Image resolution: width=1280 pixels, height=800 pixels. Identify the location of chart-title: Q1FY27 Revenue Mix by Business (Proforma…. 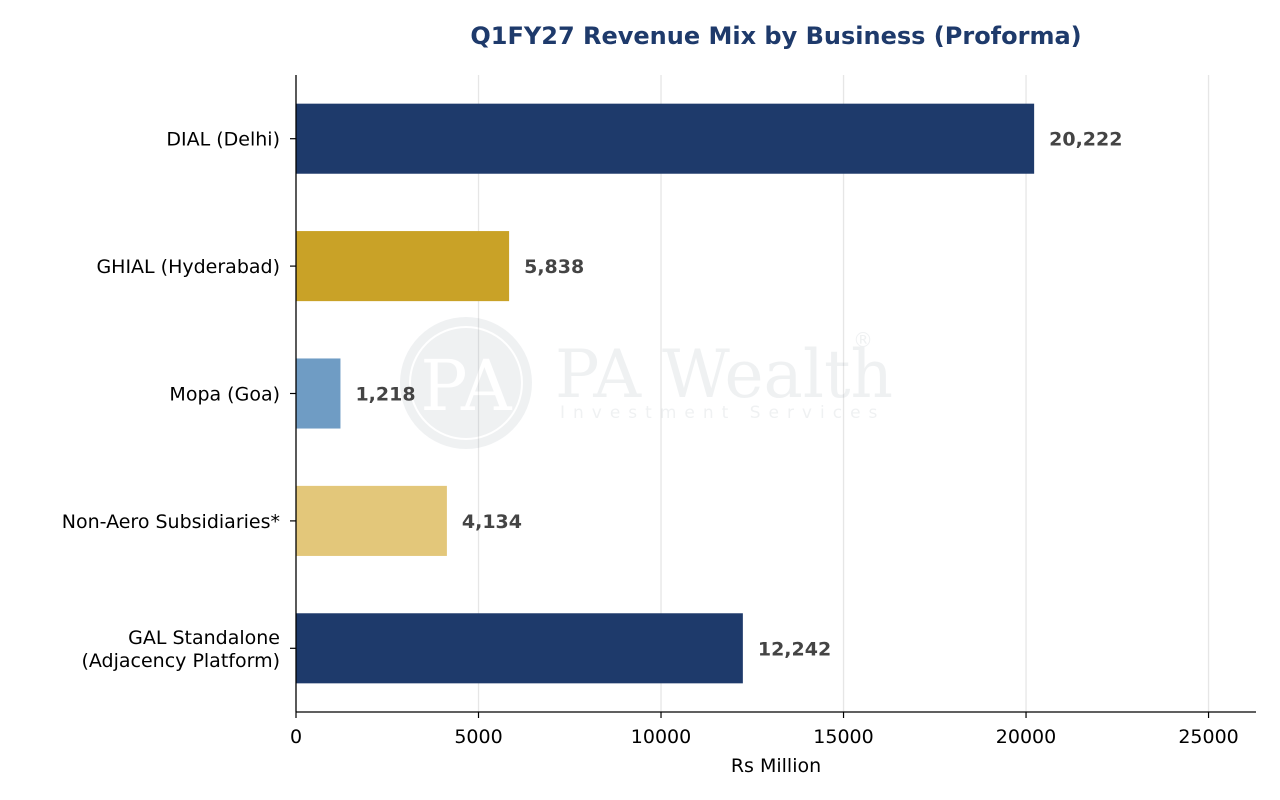
(775, 36).